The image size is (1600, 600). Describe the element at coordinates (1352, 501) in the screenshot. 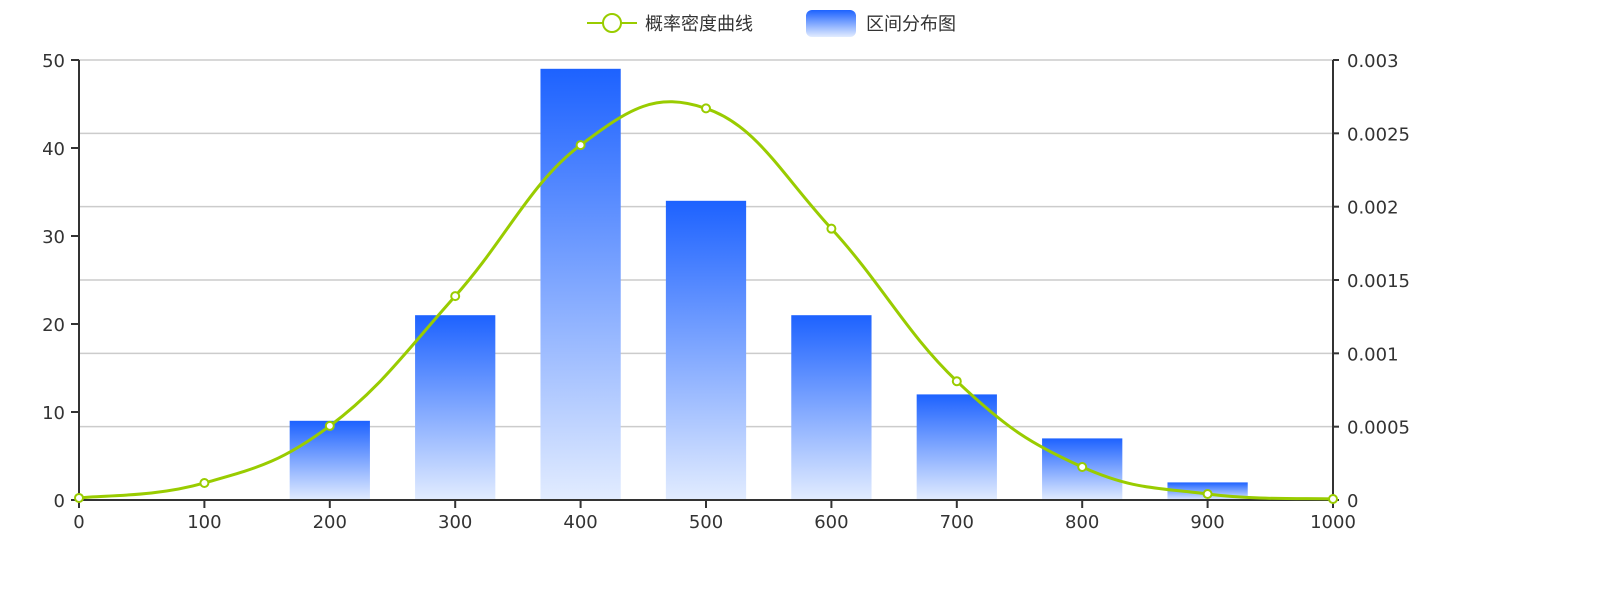

I see `y-right-tick-label: 0` at that location.